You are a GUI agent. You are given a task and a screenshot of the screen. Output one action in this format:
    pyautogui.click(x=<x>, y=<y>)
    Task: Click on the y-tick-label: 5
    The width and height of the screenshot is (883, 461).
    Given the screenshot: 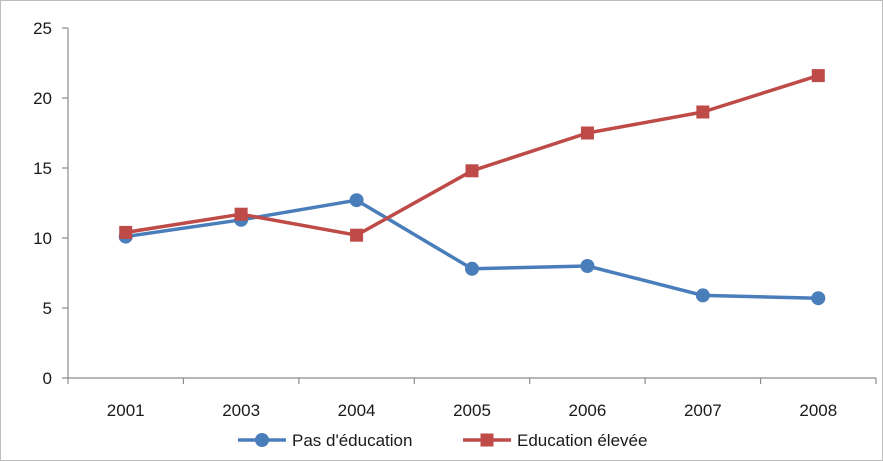 What is the action you would take?
    pyautogui.click(x=47, y=308)
    